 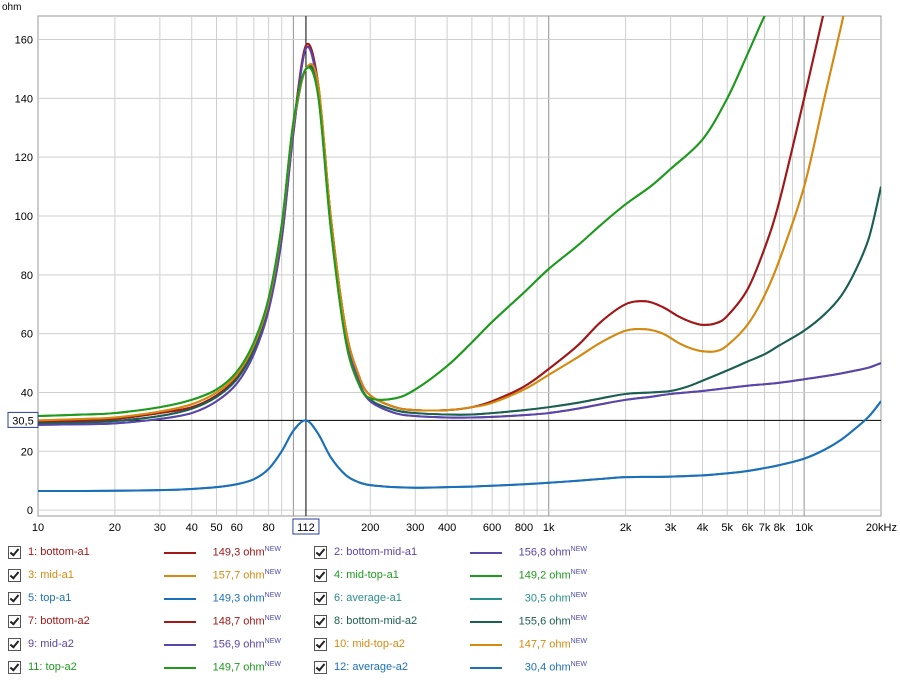 What do you see at coordinates (462, 554) in the screenshot?
I see `legend-item: 2: bottom-mid-a1 156,8 ohmNEW` at bounding box center [462, 554].